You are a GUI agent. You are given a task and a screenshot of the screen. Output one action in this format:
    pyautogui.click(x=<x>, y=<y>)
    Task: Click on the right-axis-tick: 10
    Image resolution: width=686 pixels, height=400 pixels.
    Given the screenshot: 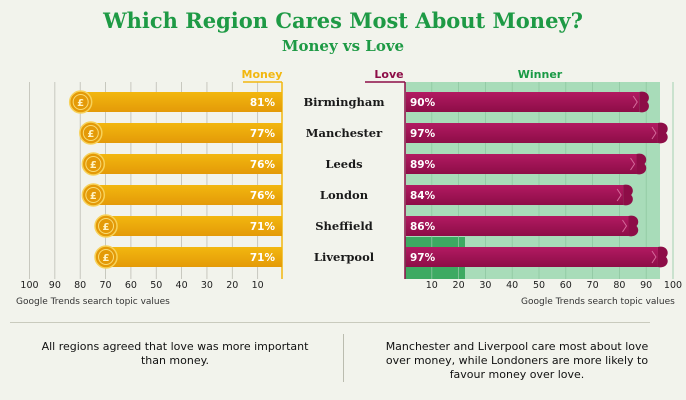 What is the action you would take?
    pyautogui.click(x=432, y=285)
    